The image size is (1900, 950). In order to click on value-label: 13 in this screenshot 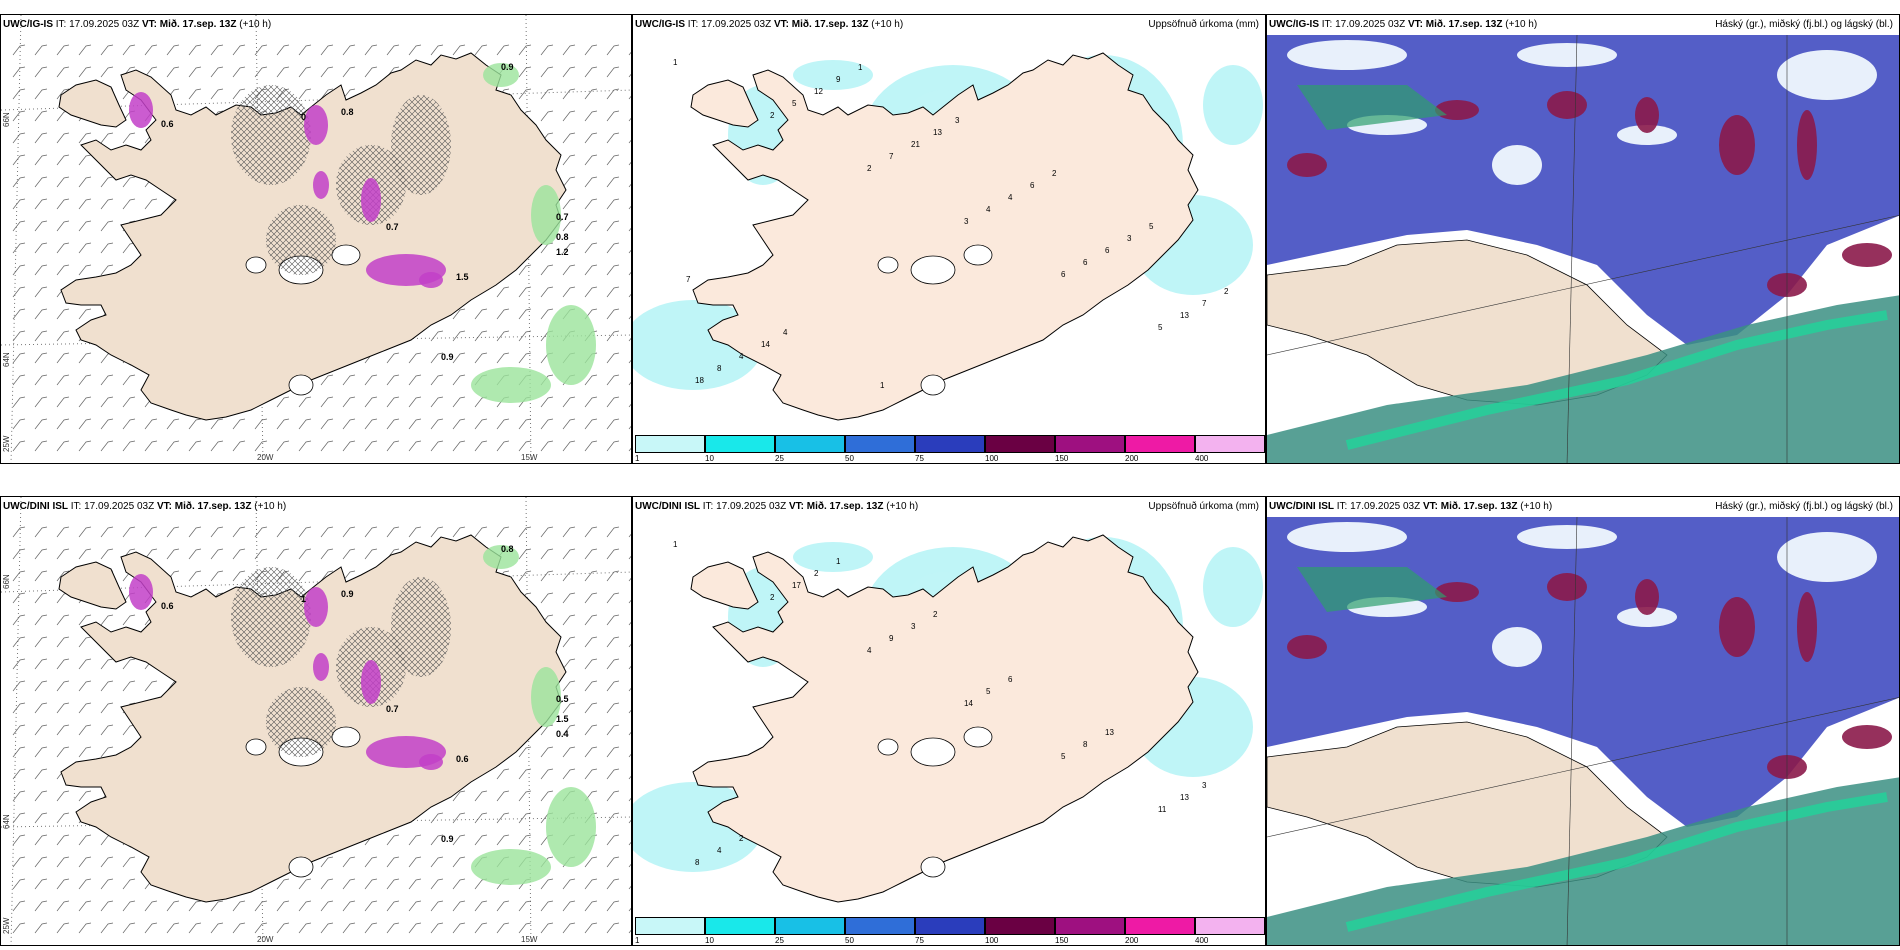, I will do `click(1109, 732)`.